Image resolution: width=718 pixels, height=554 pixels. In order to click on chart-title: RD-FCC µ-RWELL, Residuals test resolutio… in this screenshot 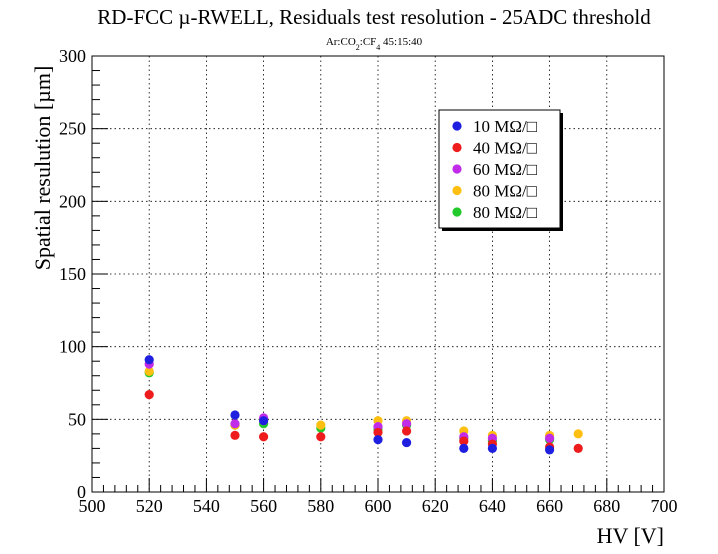, I will do `click(374, 17)`.